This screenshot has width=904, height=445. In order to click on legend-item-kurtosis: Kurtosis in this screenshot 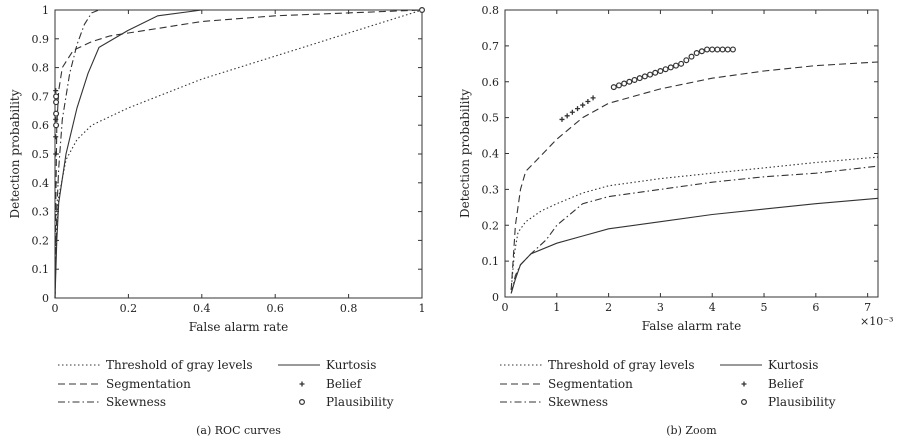, I will do `click(327, 365)`.